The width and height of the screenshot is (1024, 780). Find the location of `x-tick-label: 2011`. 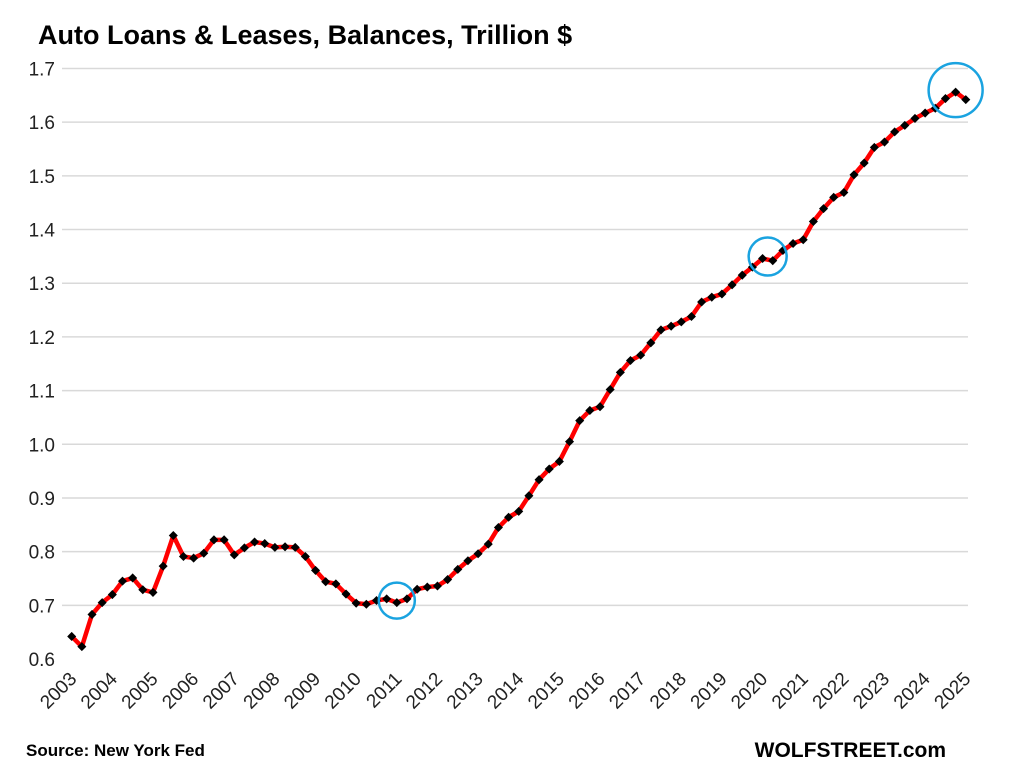

x-tick-label: 2011 is located at coordinates (385, 691).